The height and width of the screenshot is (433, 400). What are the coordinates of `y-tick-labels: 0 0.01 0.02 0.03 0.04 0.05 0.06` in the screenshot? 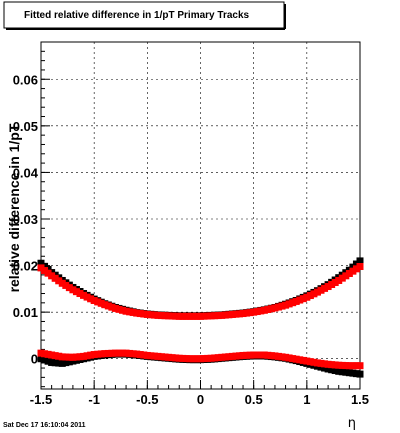 It's located at (26, 219).